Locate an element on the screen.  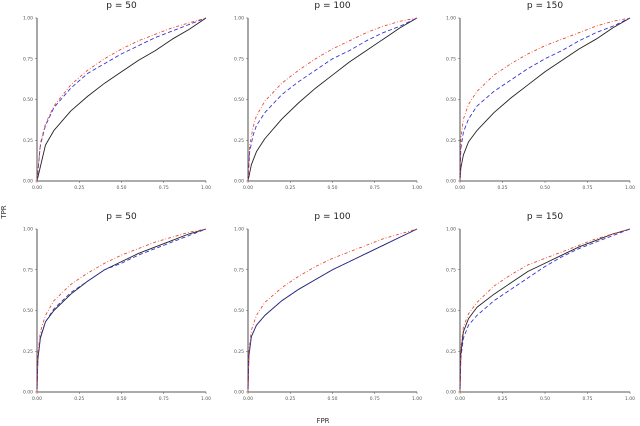
x-axis-title: FPR is located at coordinates (322, 421).